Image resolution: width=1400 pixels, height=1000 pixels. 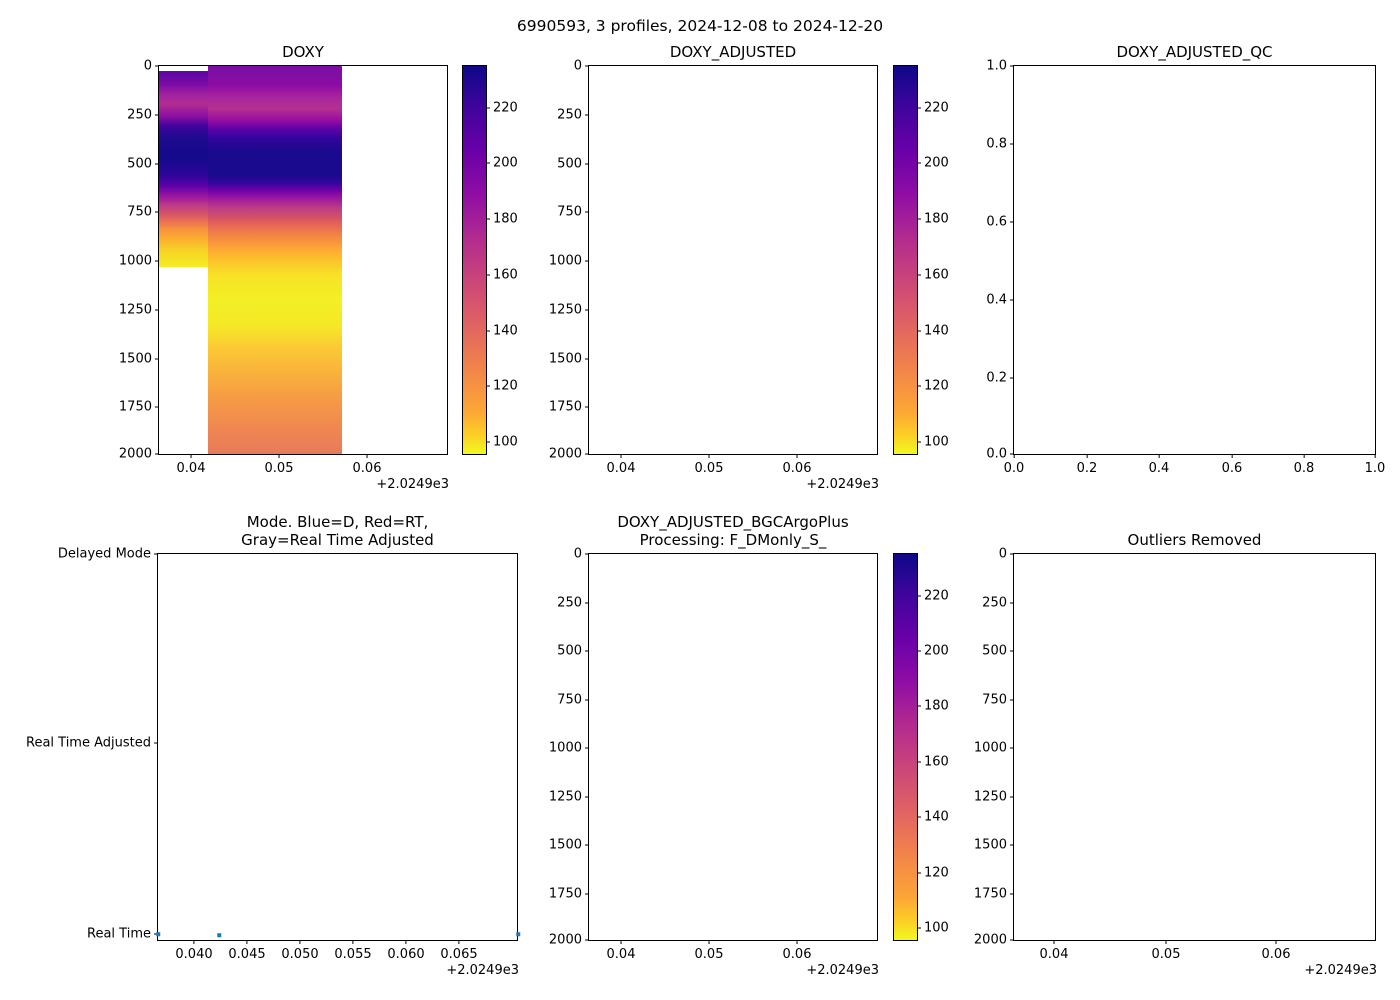 I want to click on bgc-title-line1: DOXY_ADJUSTED_BGCArgoPlus, so click(x=733, y=521).